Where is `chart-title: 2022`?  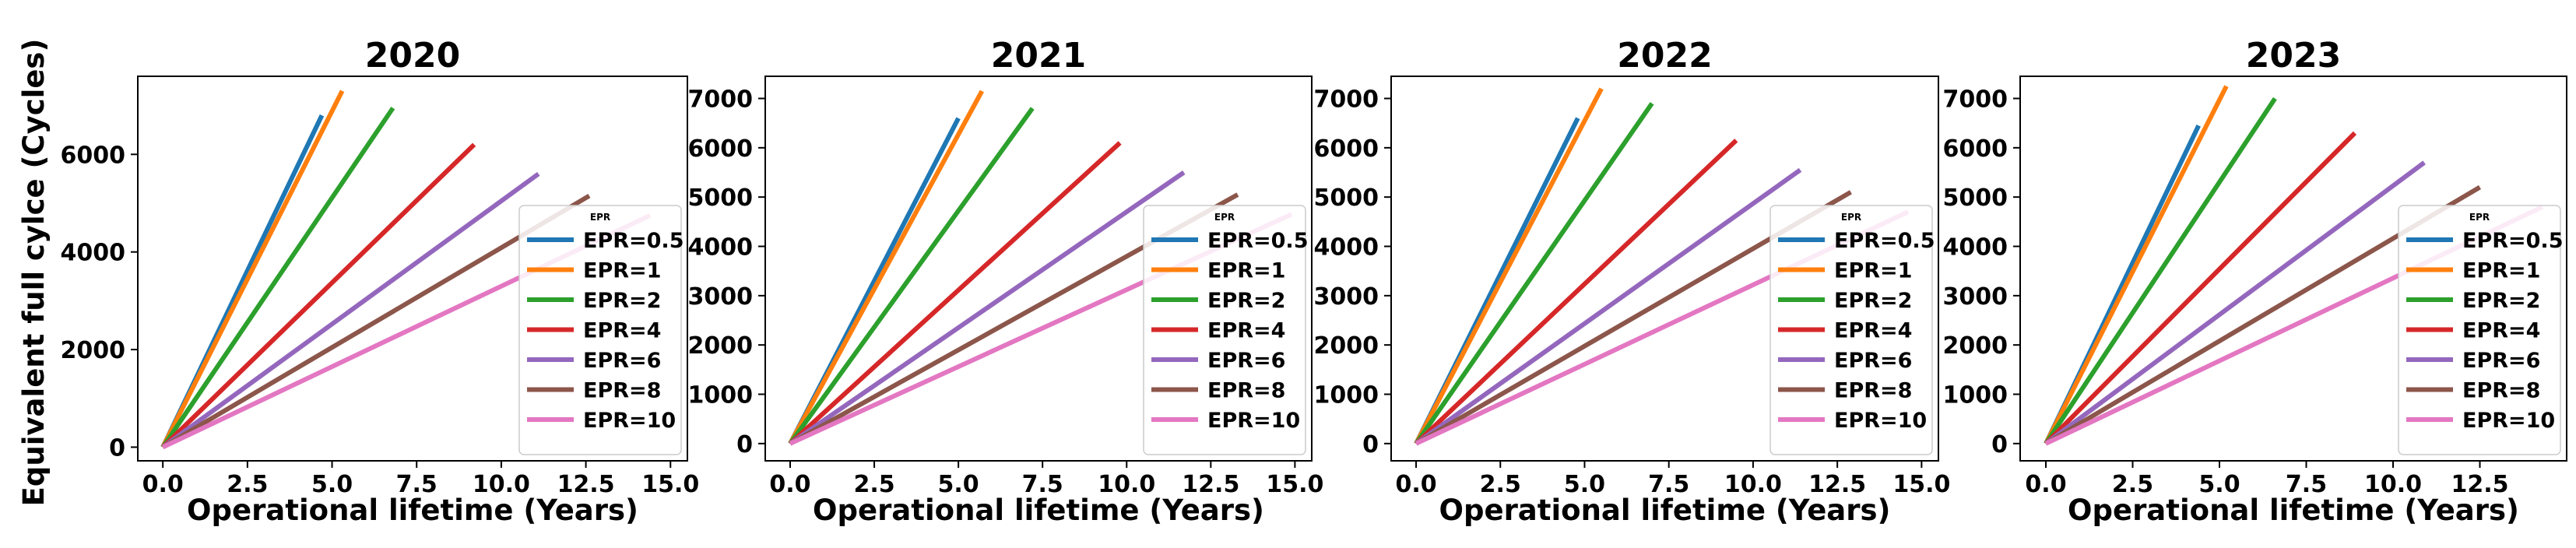
chart-title: 2022 is located at coordinates (1664, 56).